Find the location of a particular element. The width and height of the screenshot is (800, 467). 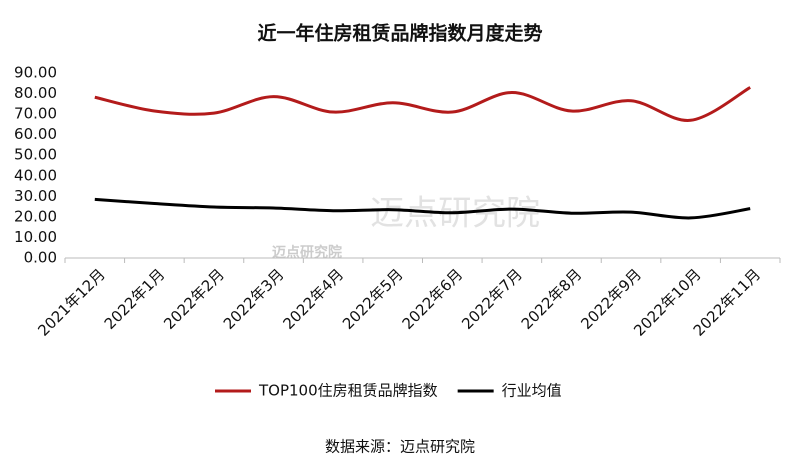

y-tick-label: 20.00 is located at coordinates (35, 216).